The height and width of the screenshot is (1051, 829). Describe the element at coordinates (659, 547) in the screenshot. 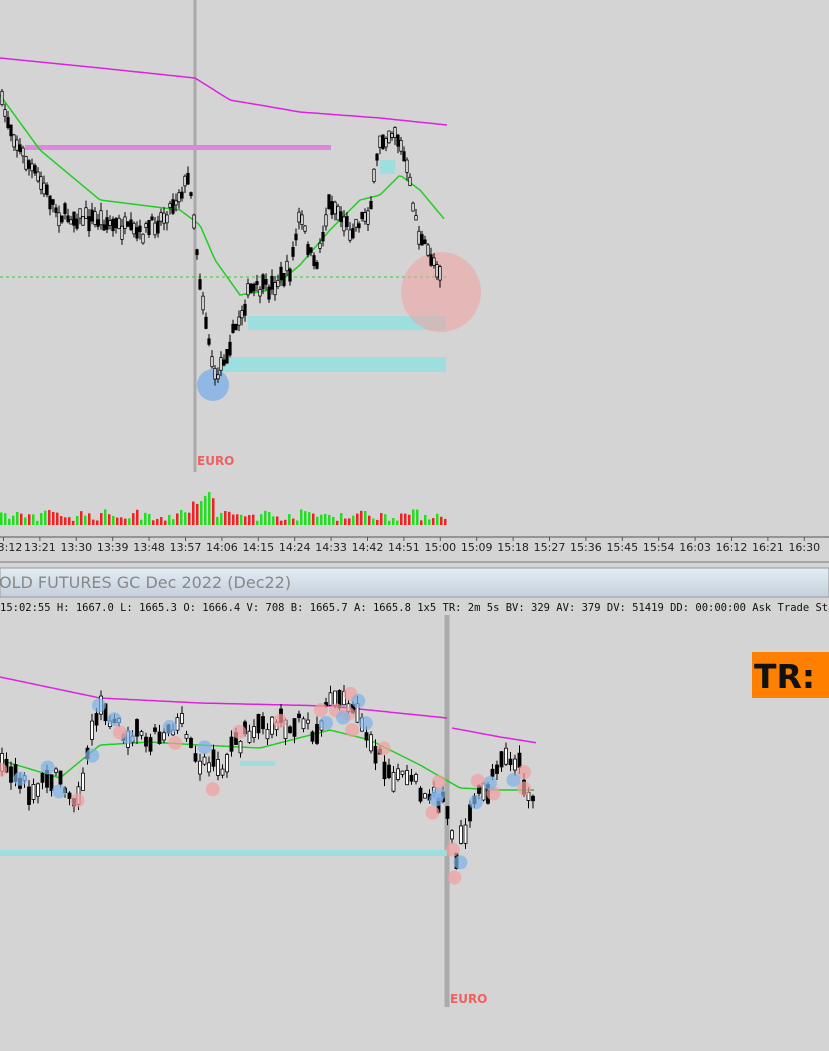

I see `time-label: 15:54` at that location.